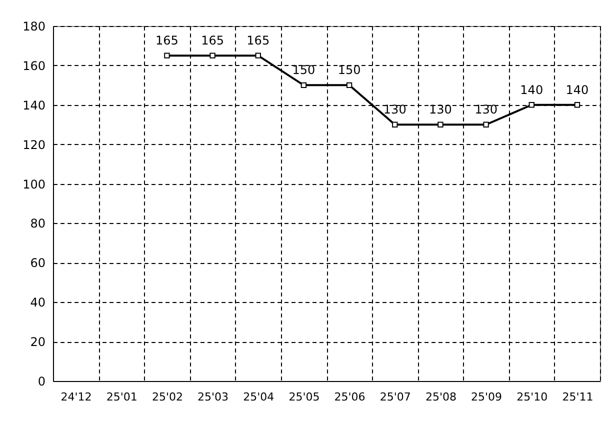 This screenshot has height=424, width=615. What do you see at coordinates (42, 381) in the screenshot?
I see `y-tick-label: 0` at bounding box center [42, 381].